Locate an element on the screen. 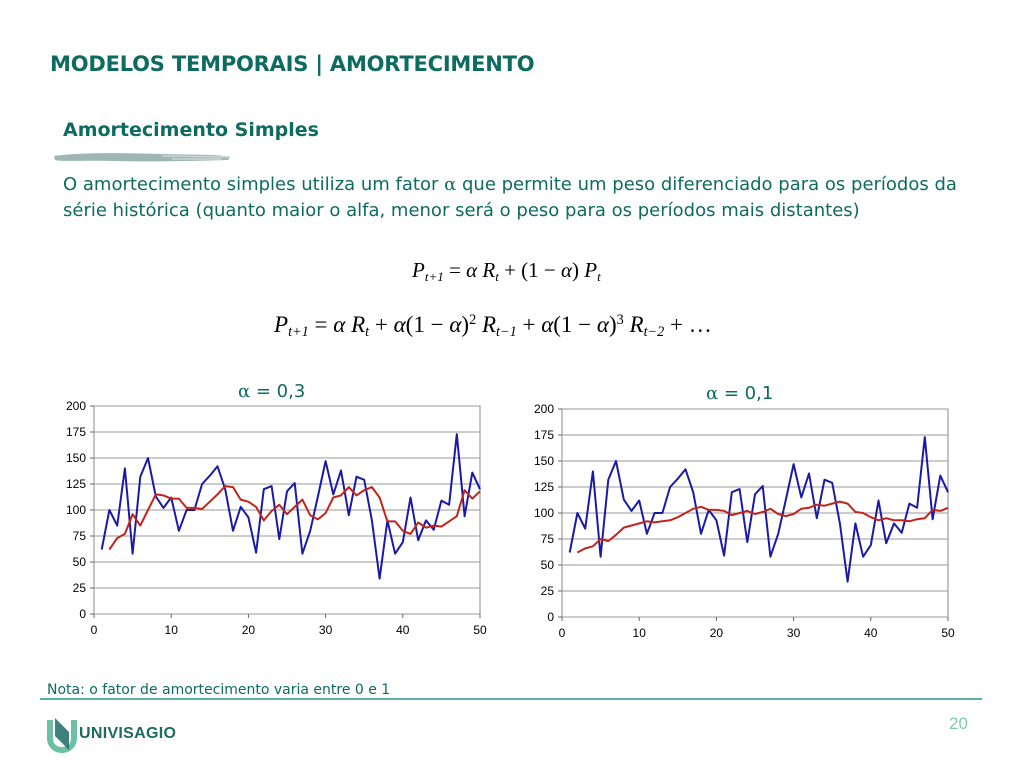  chart-alpha-01: 0 25 50 75 100 125 150 175 200 0 10 20 30 40 50 is located at coordinates (744, 521).